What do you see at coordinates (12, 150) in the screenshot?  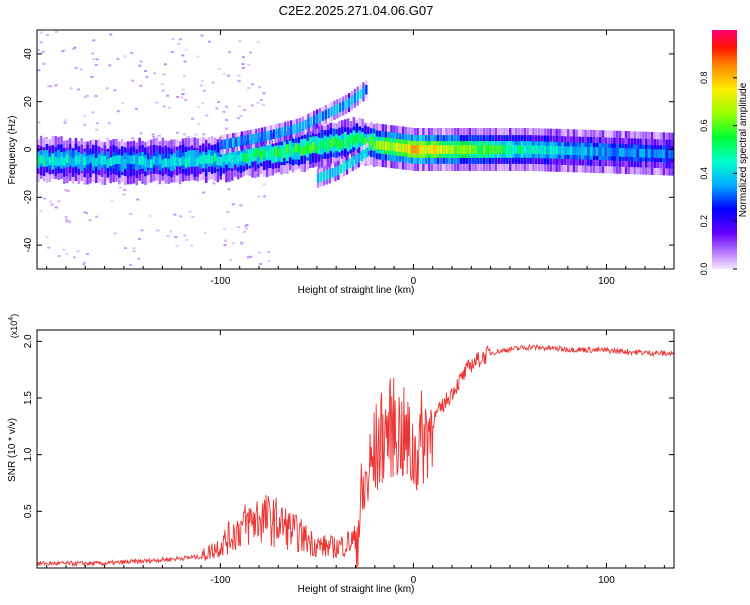 I see `spectrogram-ylabel: Frequency (Hz)` at bounding box center [12, 150].